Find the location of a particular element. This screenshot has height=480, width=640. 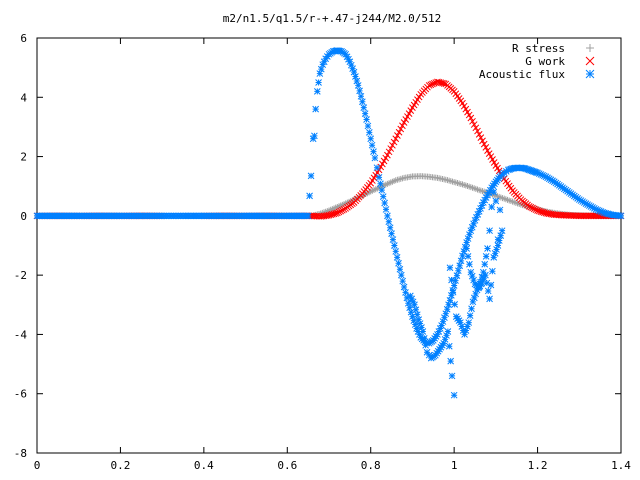

x-tick-label: 0.8 is located at coordinates (371, 465).